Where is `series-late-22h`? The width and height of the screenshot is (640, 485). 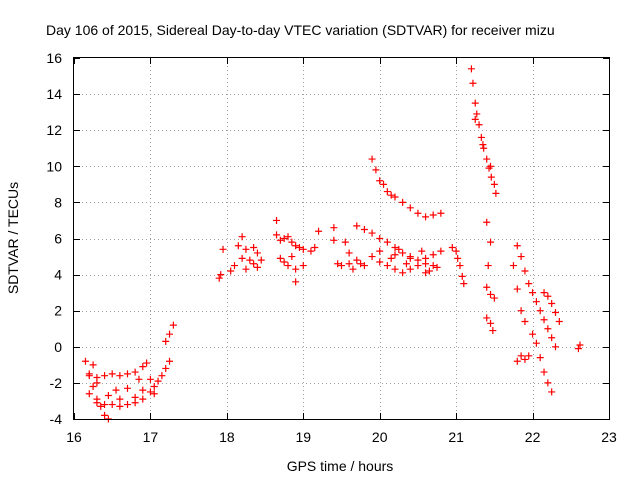
series-late-22h is located at coordinates (546, 319).